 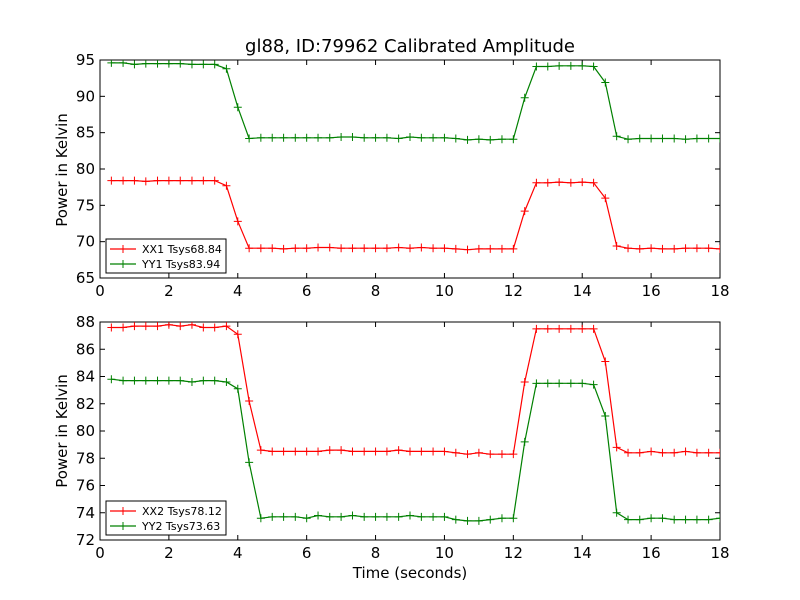 I want to click on y-tick-label: 65, so click(x=85, y=278).